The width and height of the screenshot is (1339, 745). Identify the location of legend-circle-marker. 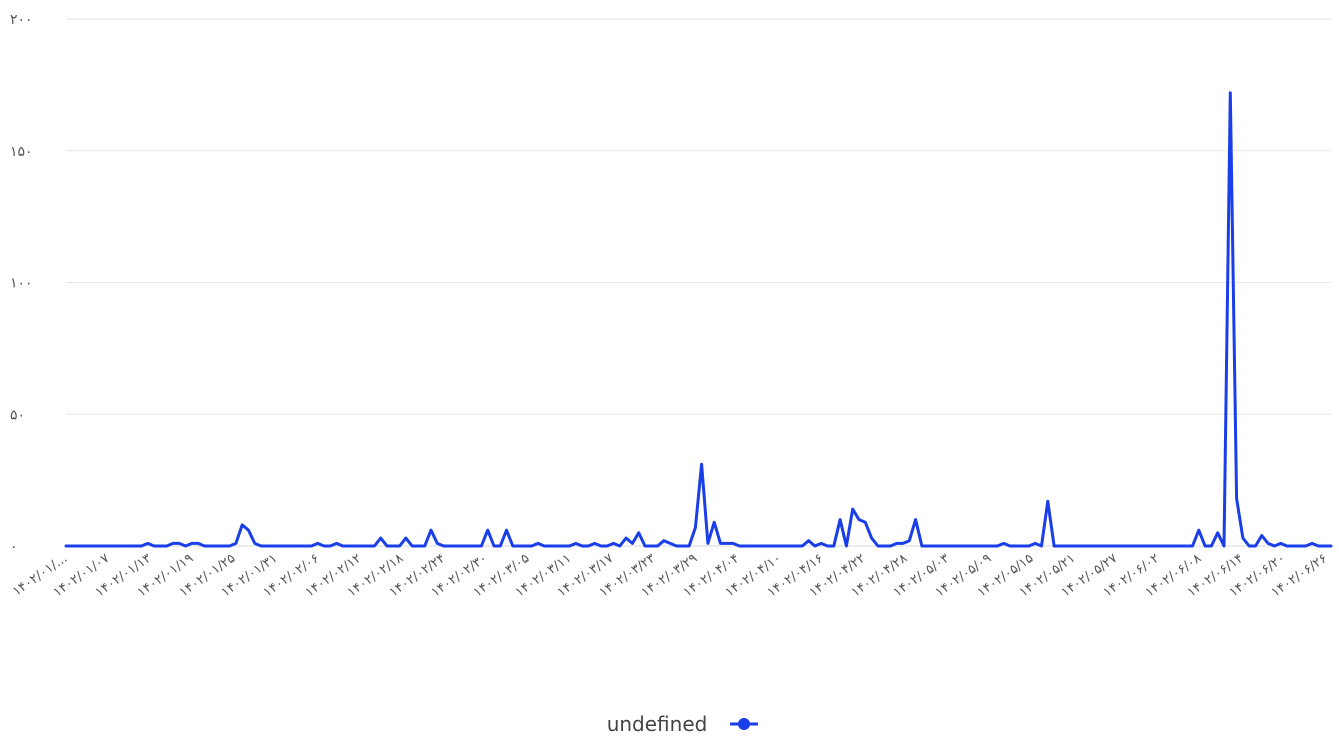
(744, 724).